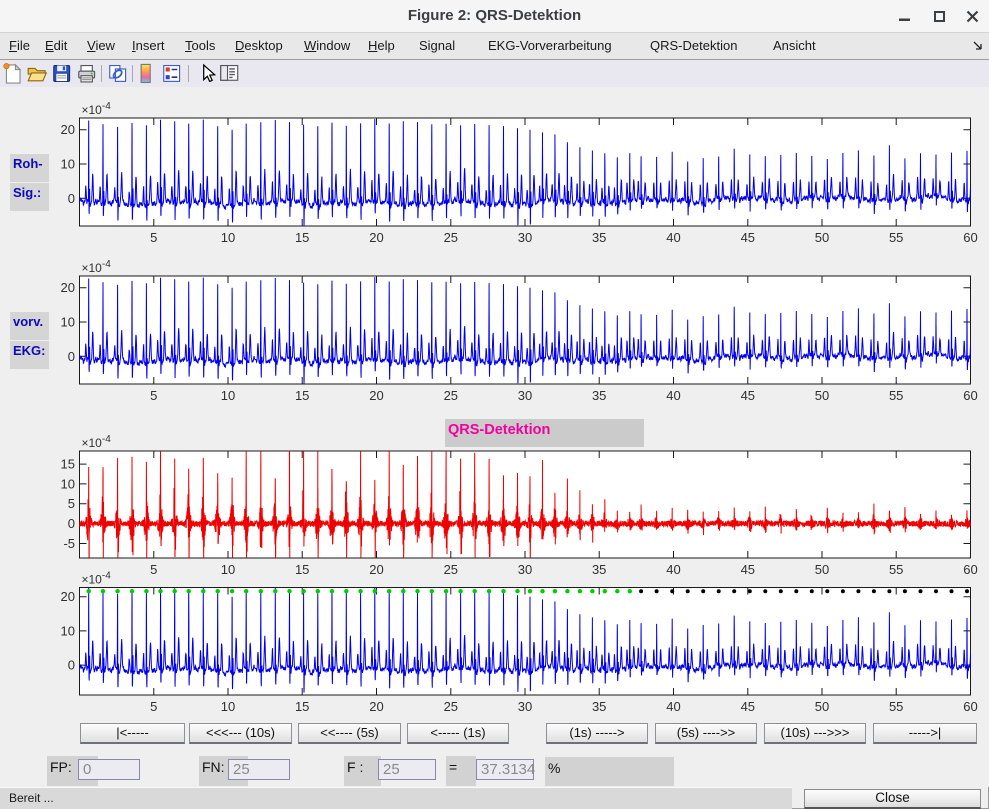  What do you see at coordinates (69, 543) in the screenshot?
I see `svg-text: -5` at bounding box center [69, 543].